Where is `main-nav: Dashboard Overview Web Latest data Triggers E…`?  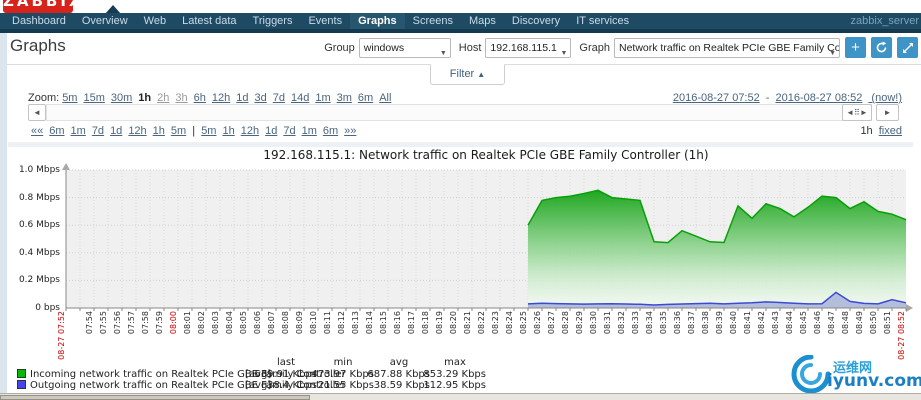
main-nav: Dashboard Overview Web Latest data Triggers E… is located at coordinates (460, 23).